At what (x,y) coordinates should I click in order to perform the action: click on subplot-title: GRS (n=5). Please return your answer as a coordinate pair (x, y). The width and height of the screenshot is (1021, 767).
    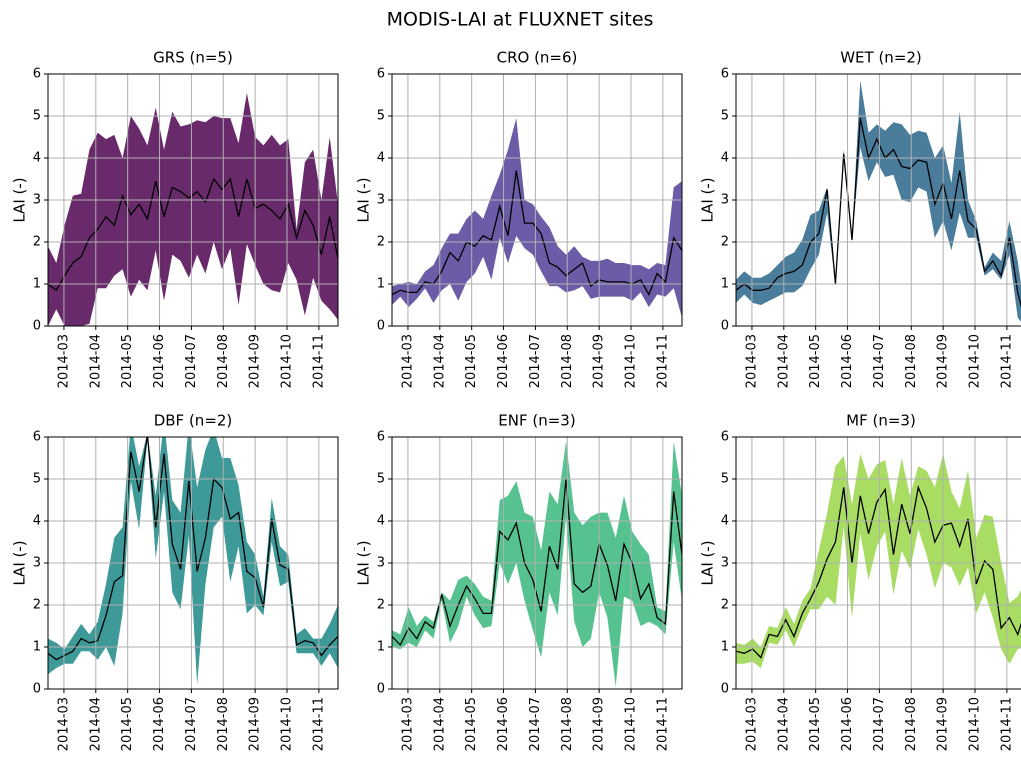
    Looking at the image, I should click on (193, 58).